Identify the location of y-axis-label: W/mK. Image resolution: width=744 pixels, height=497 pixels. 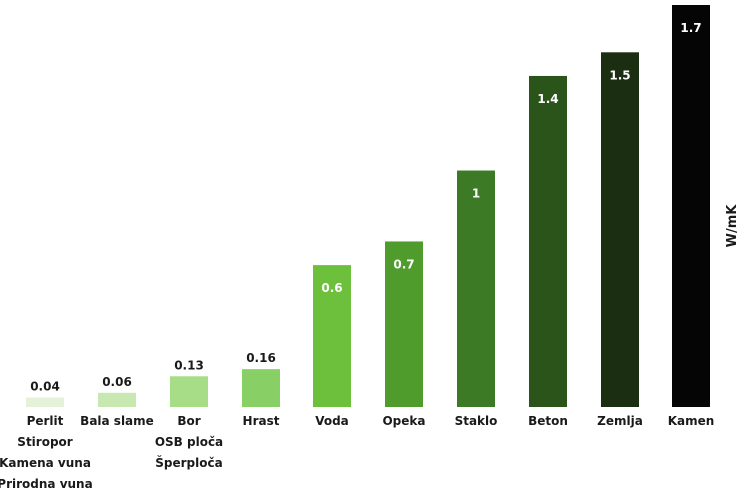
(732, 226).